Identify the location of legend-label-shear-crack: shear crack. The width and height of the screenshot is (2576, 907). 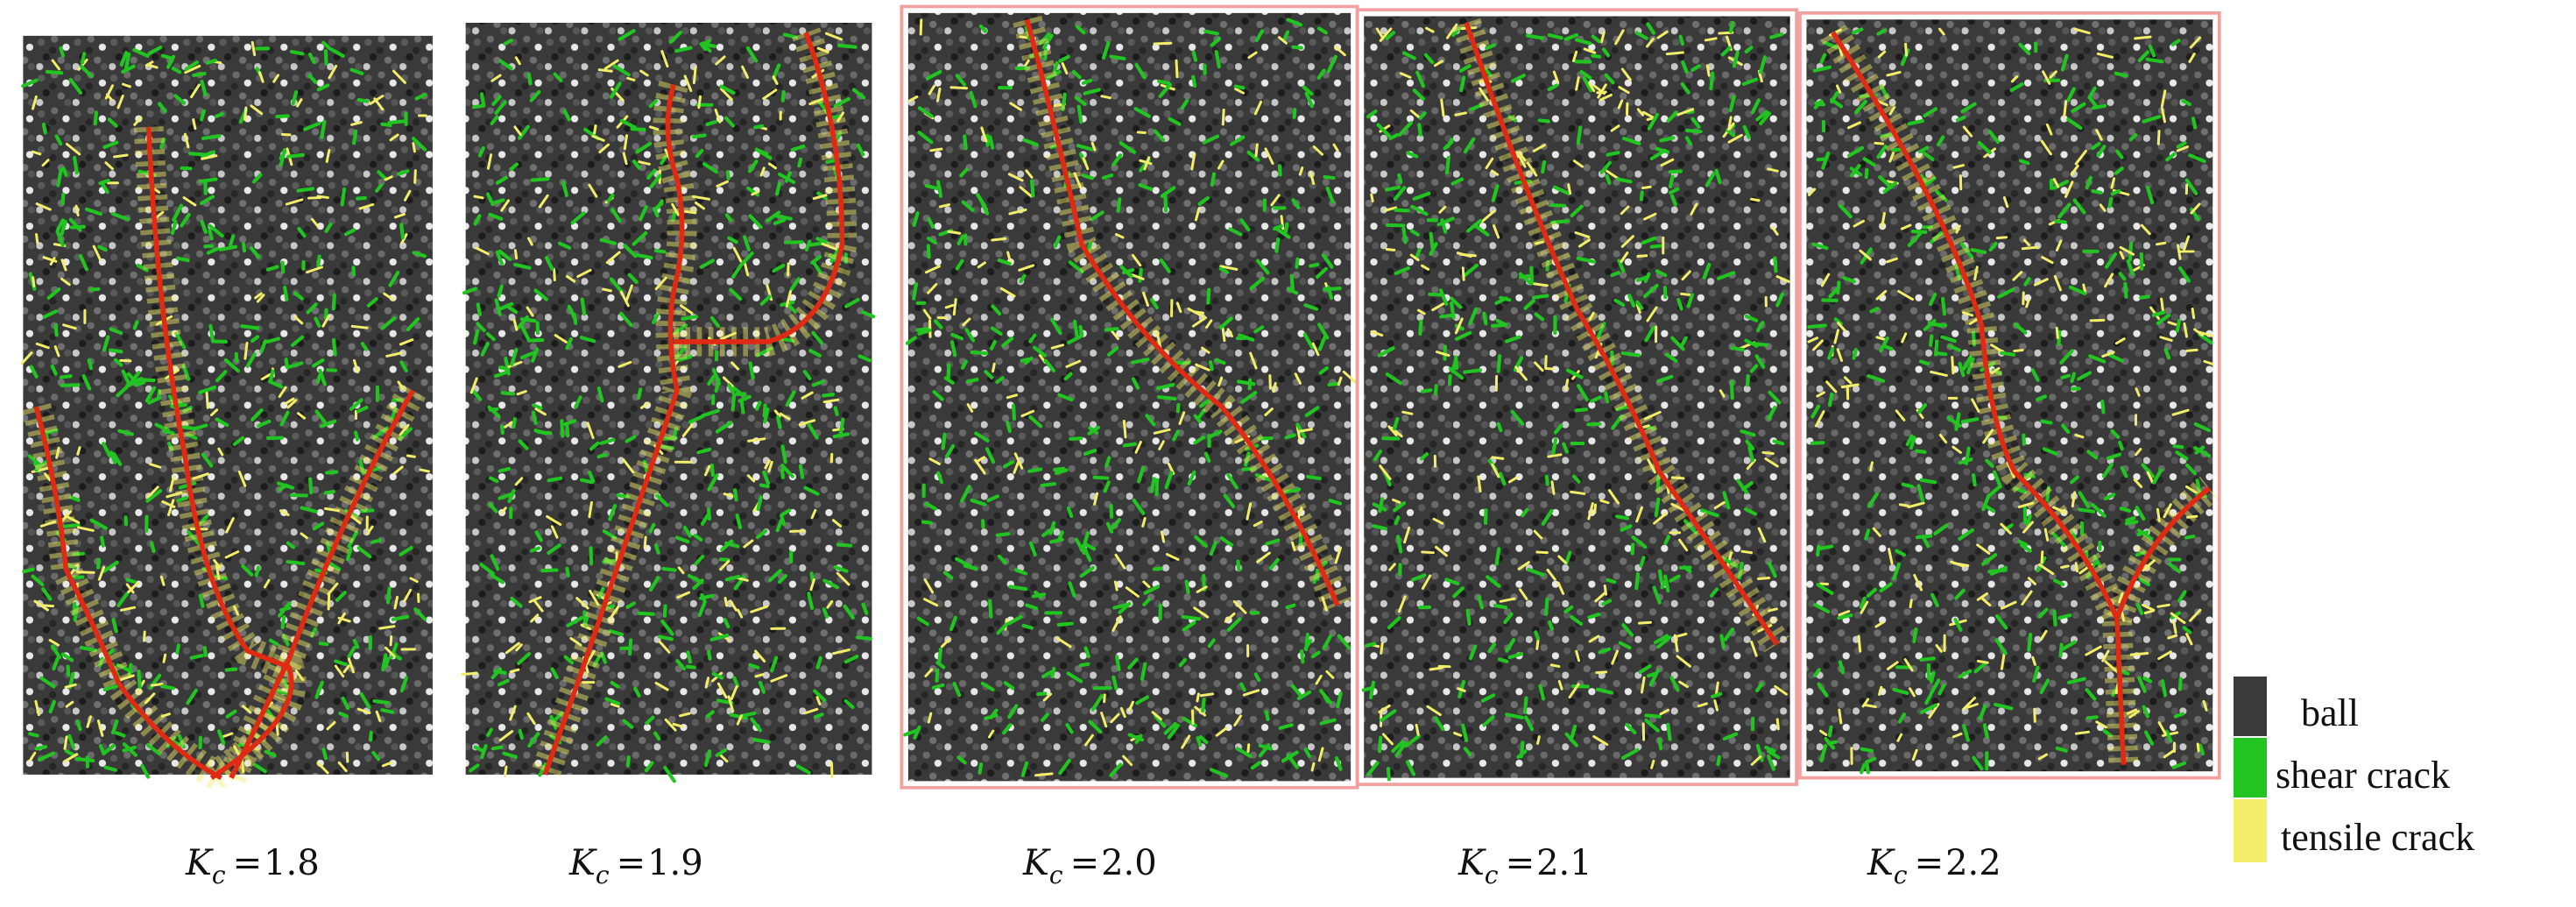
(2363, 775).